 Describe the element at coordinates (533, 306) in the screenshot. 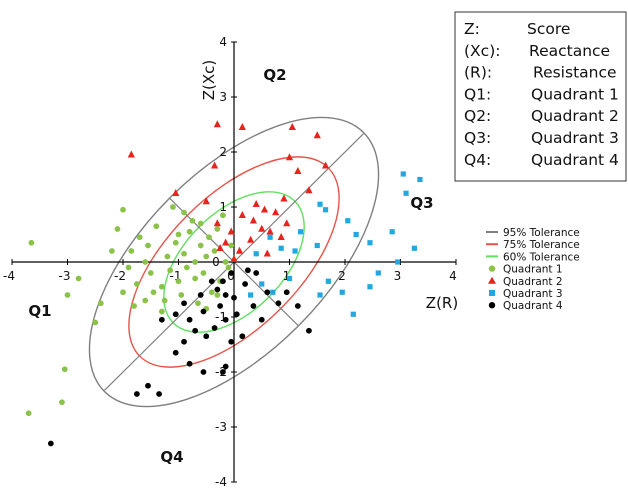

I see `legend-label: Quadrant 4` at that location.